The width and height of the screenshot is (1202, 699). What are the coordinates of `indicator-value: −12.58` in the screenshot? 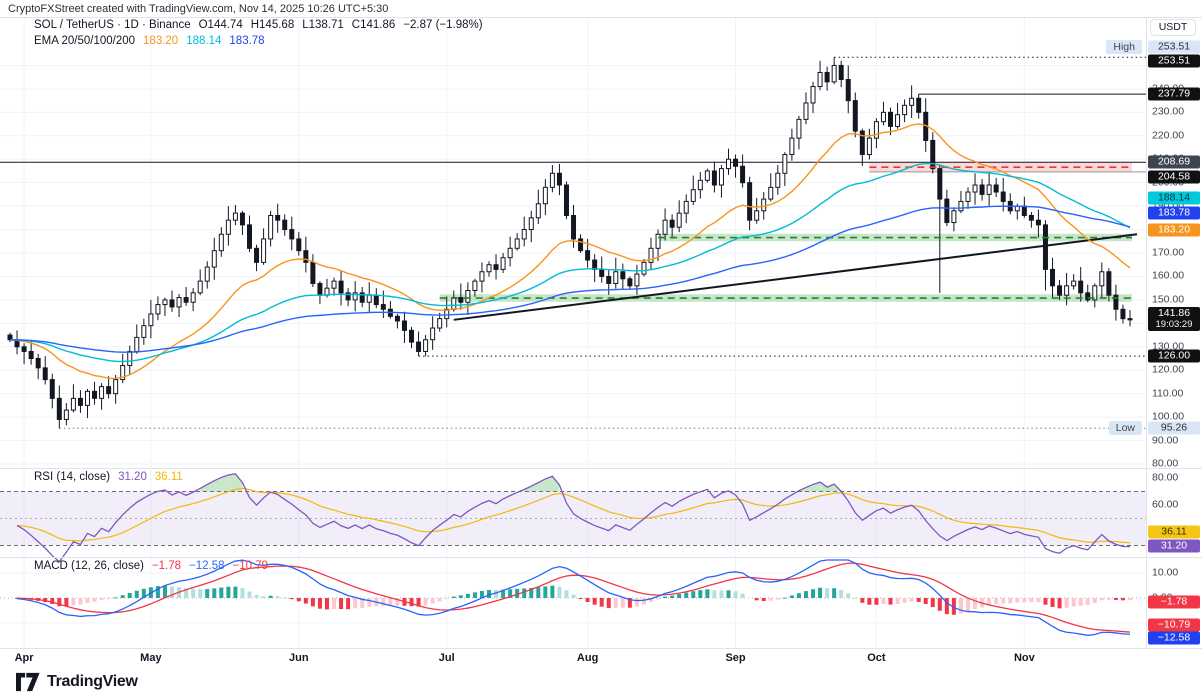 It's located at (207, 566).